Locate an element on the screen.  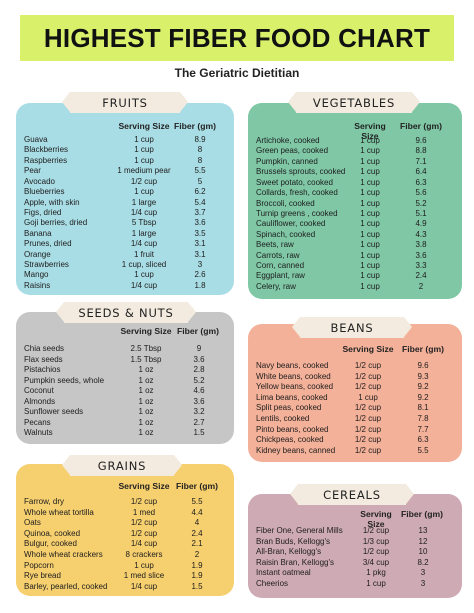
table-row: Guava 1 cup 8.9 is located at coordinates (122, 140).